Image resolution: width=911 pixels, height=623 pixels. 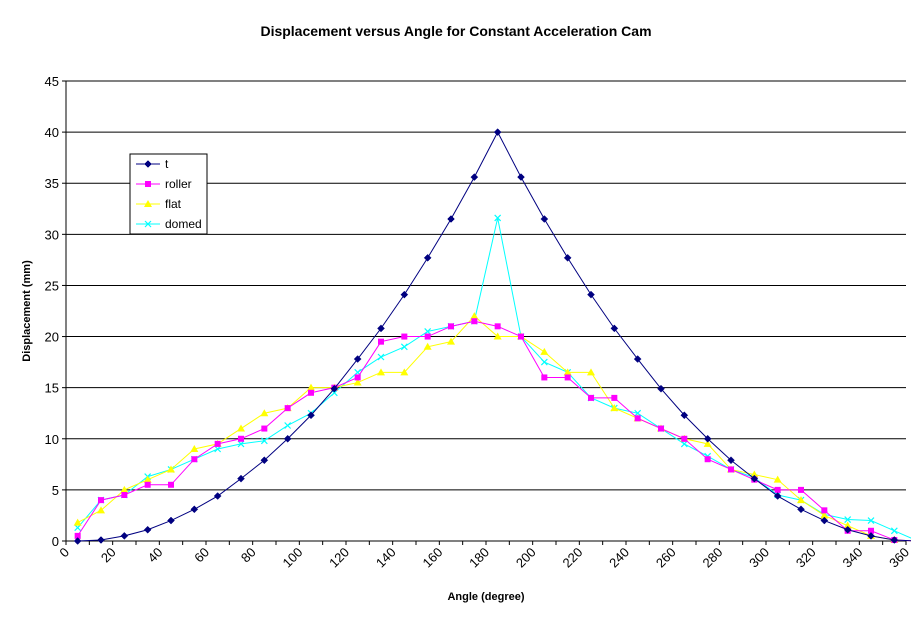 I want to click on y-tick-label: 15, so click(x=52, y=388).